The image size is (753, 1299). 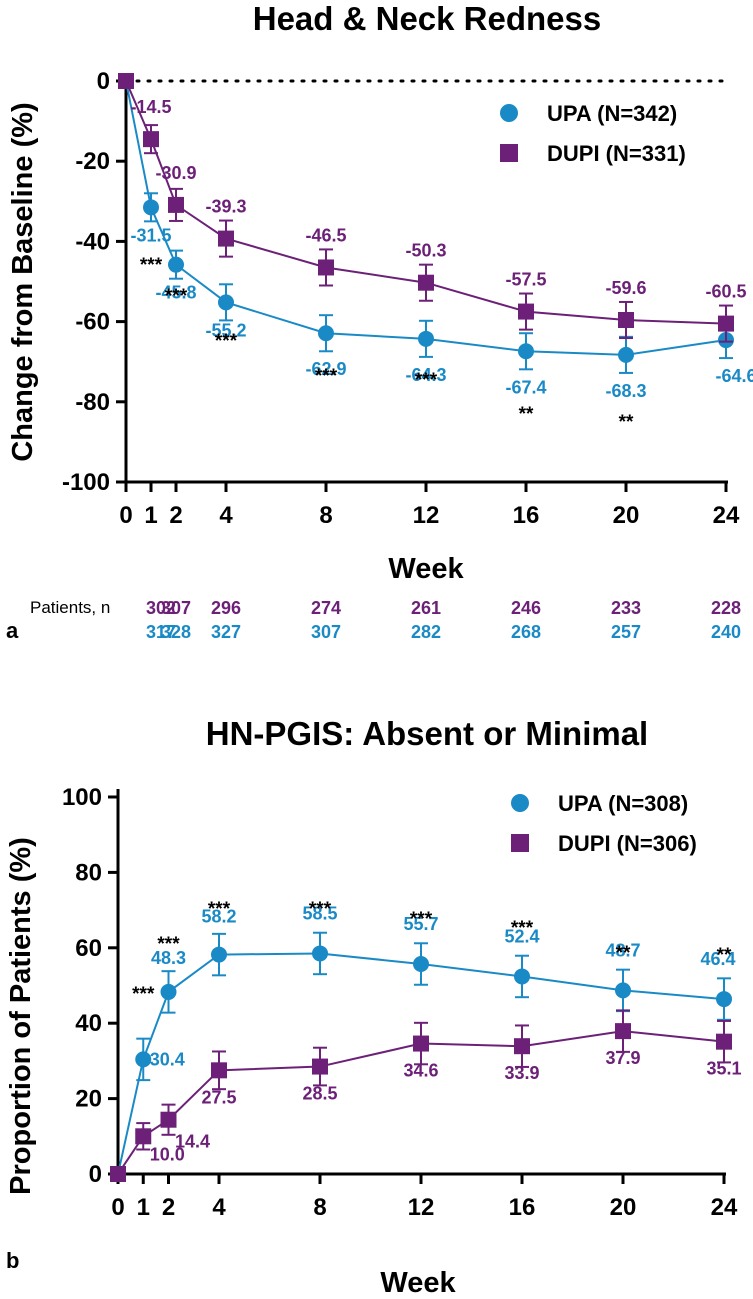 What do you see at coordinates (326, 608) in the screenshot?
I see `chart-a-dupi-patient-count: 274` at bounding box center [326, 608].